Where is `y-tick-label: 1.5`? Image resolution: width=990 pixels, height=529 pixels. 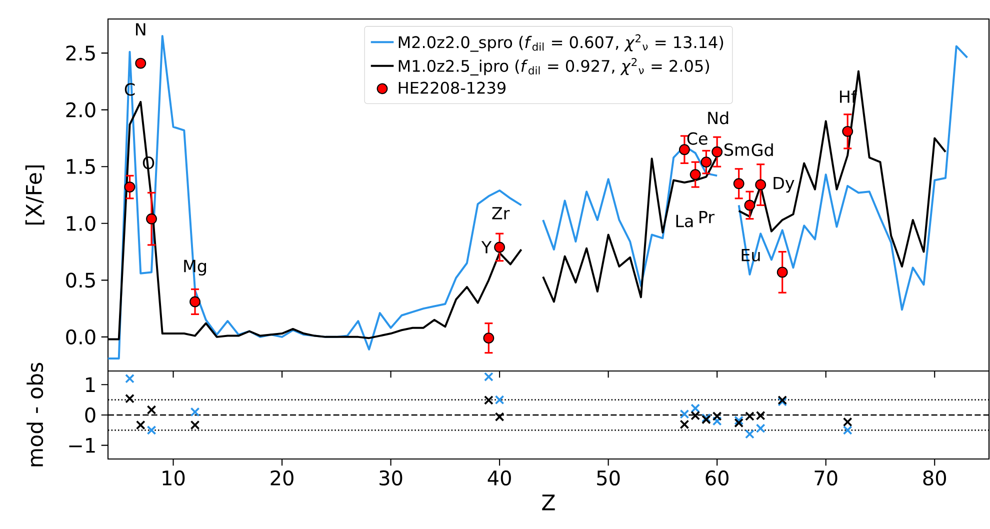
y-tick-label: 1.5 is located at coordinates (81, 166).